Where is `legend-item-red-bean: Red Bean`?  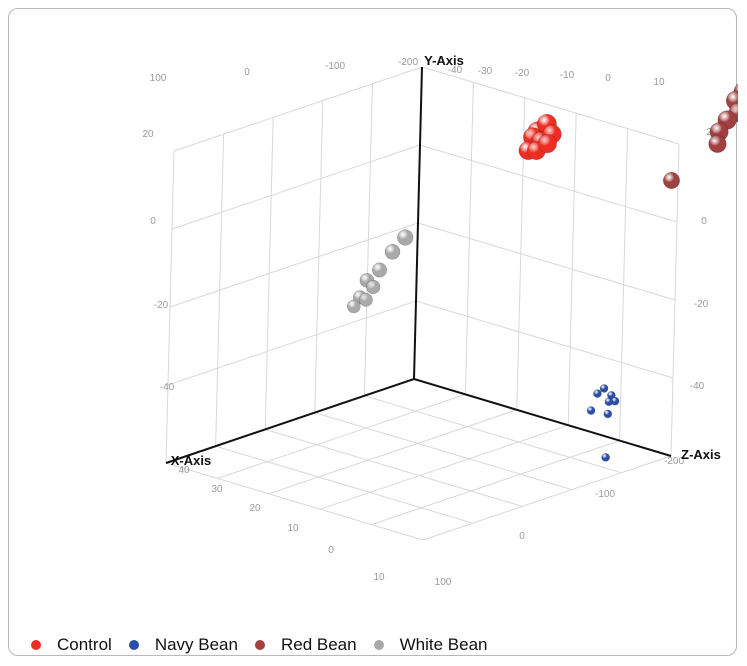 legend-item-red-bean: Red Bean is located at coordinates (305, 645).